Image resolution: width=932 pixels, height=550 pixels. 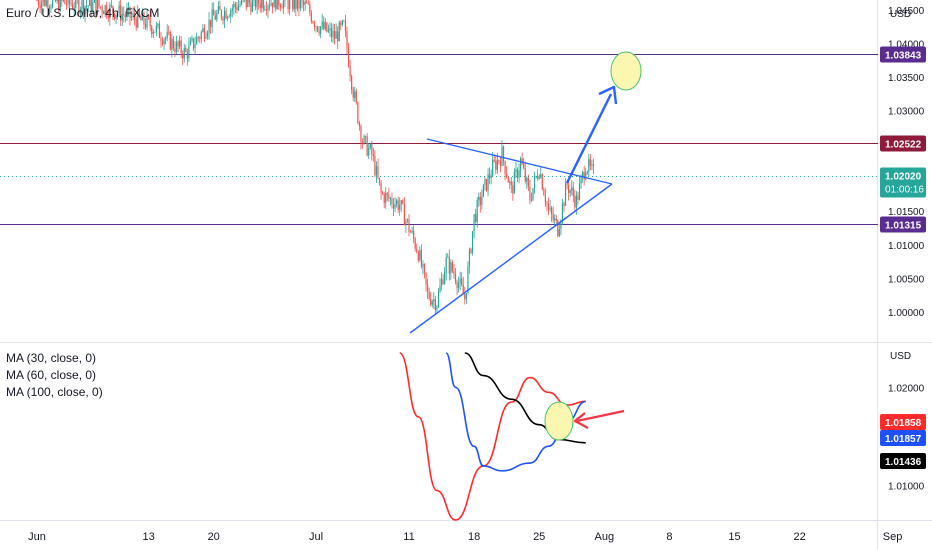 I want to click on drawings, so click(x=525, y=192).